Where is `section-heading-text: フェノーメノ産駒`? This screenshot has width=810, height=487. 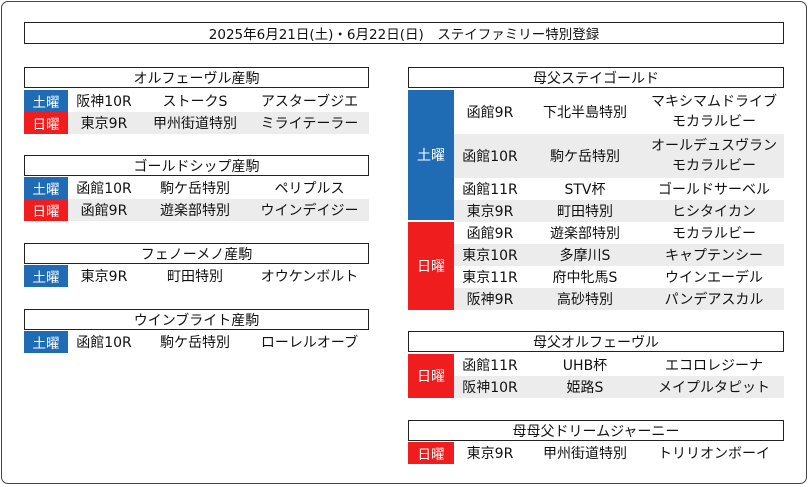 section-heading-text: フェノーメノ産駒 is located at coordinates (196, 254).